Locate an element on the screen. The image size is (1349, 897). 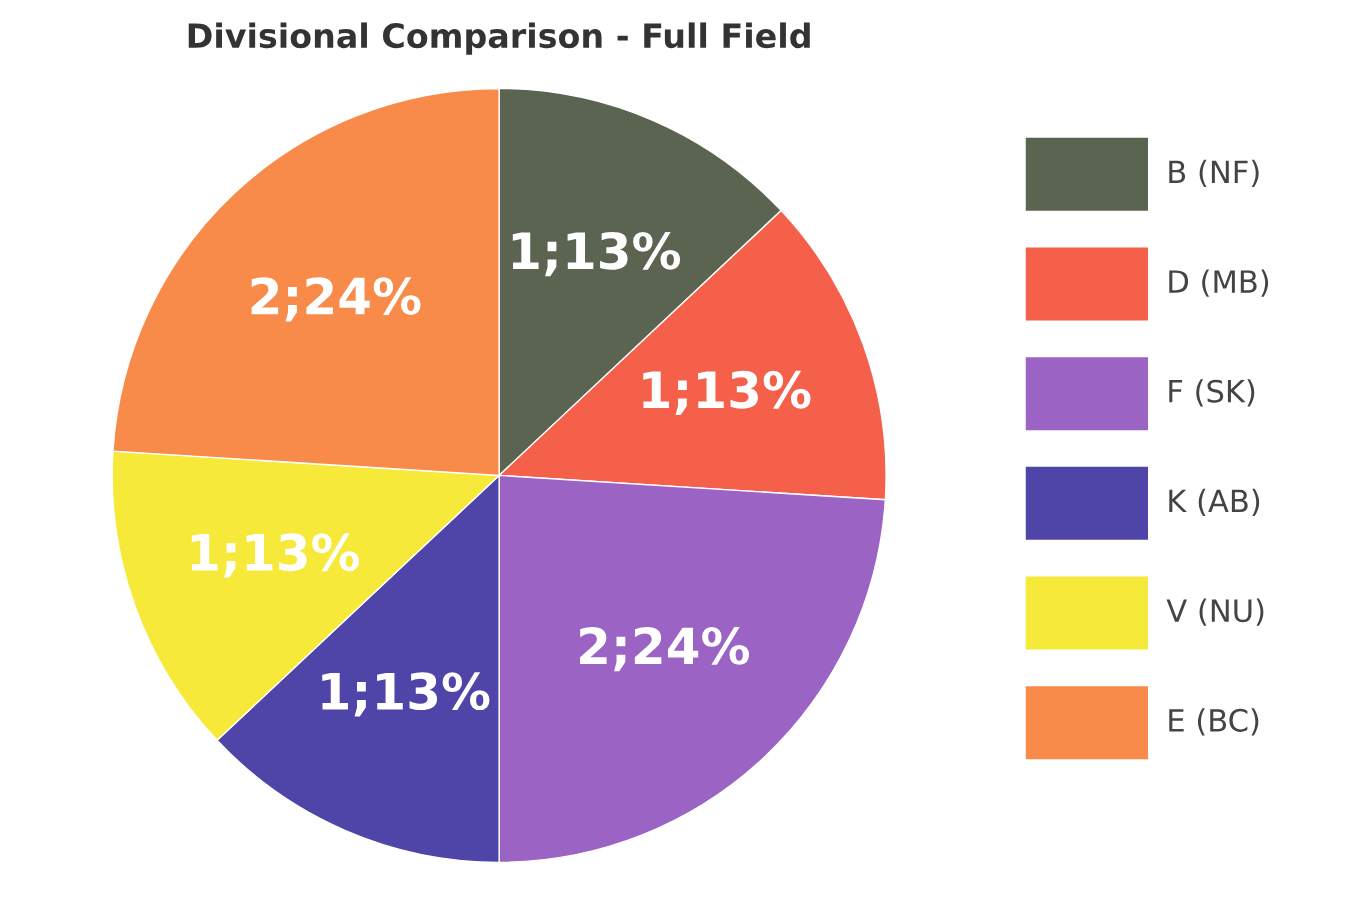
legend-label: V (NU) is located at coordinates (1215, 612).